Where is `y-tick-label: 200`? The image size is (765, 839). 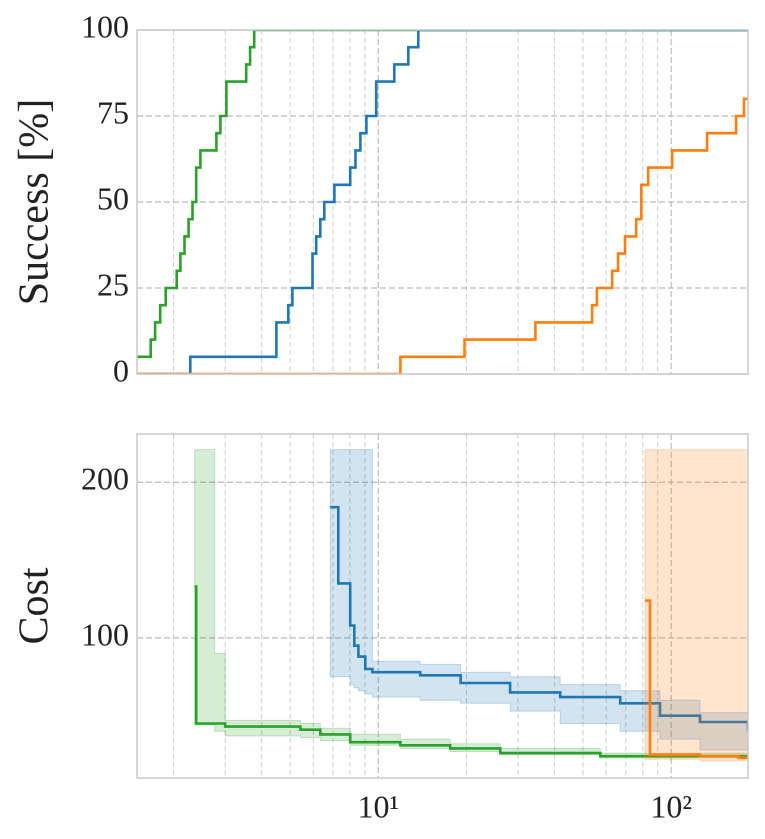
y-tick-label: 200 is located at coordinates (105, 479).